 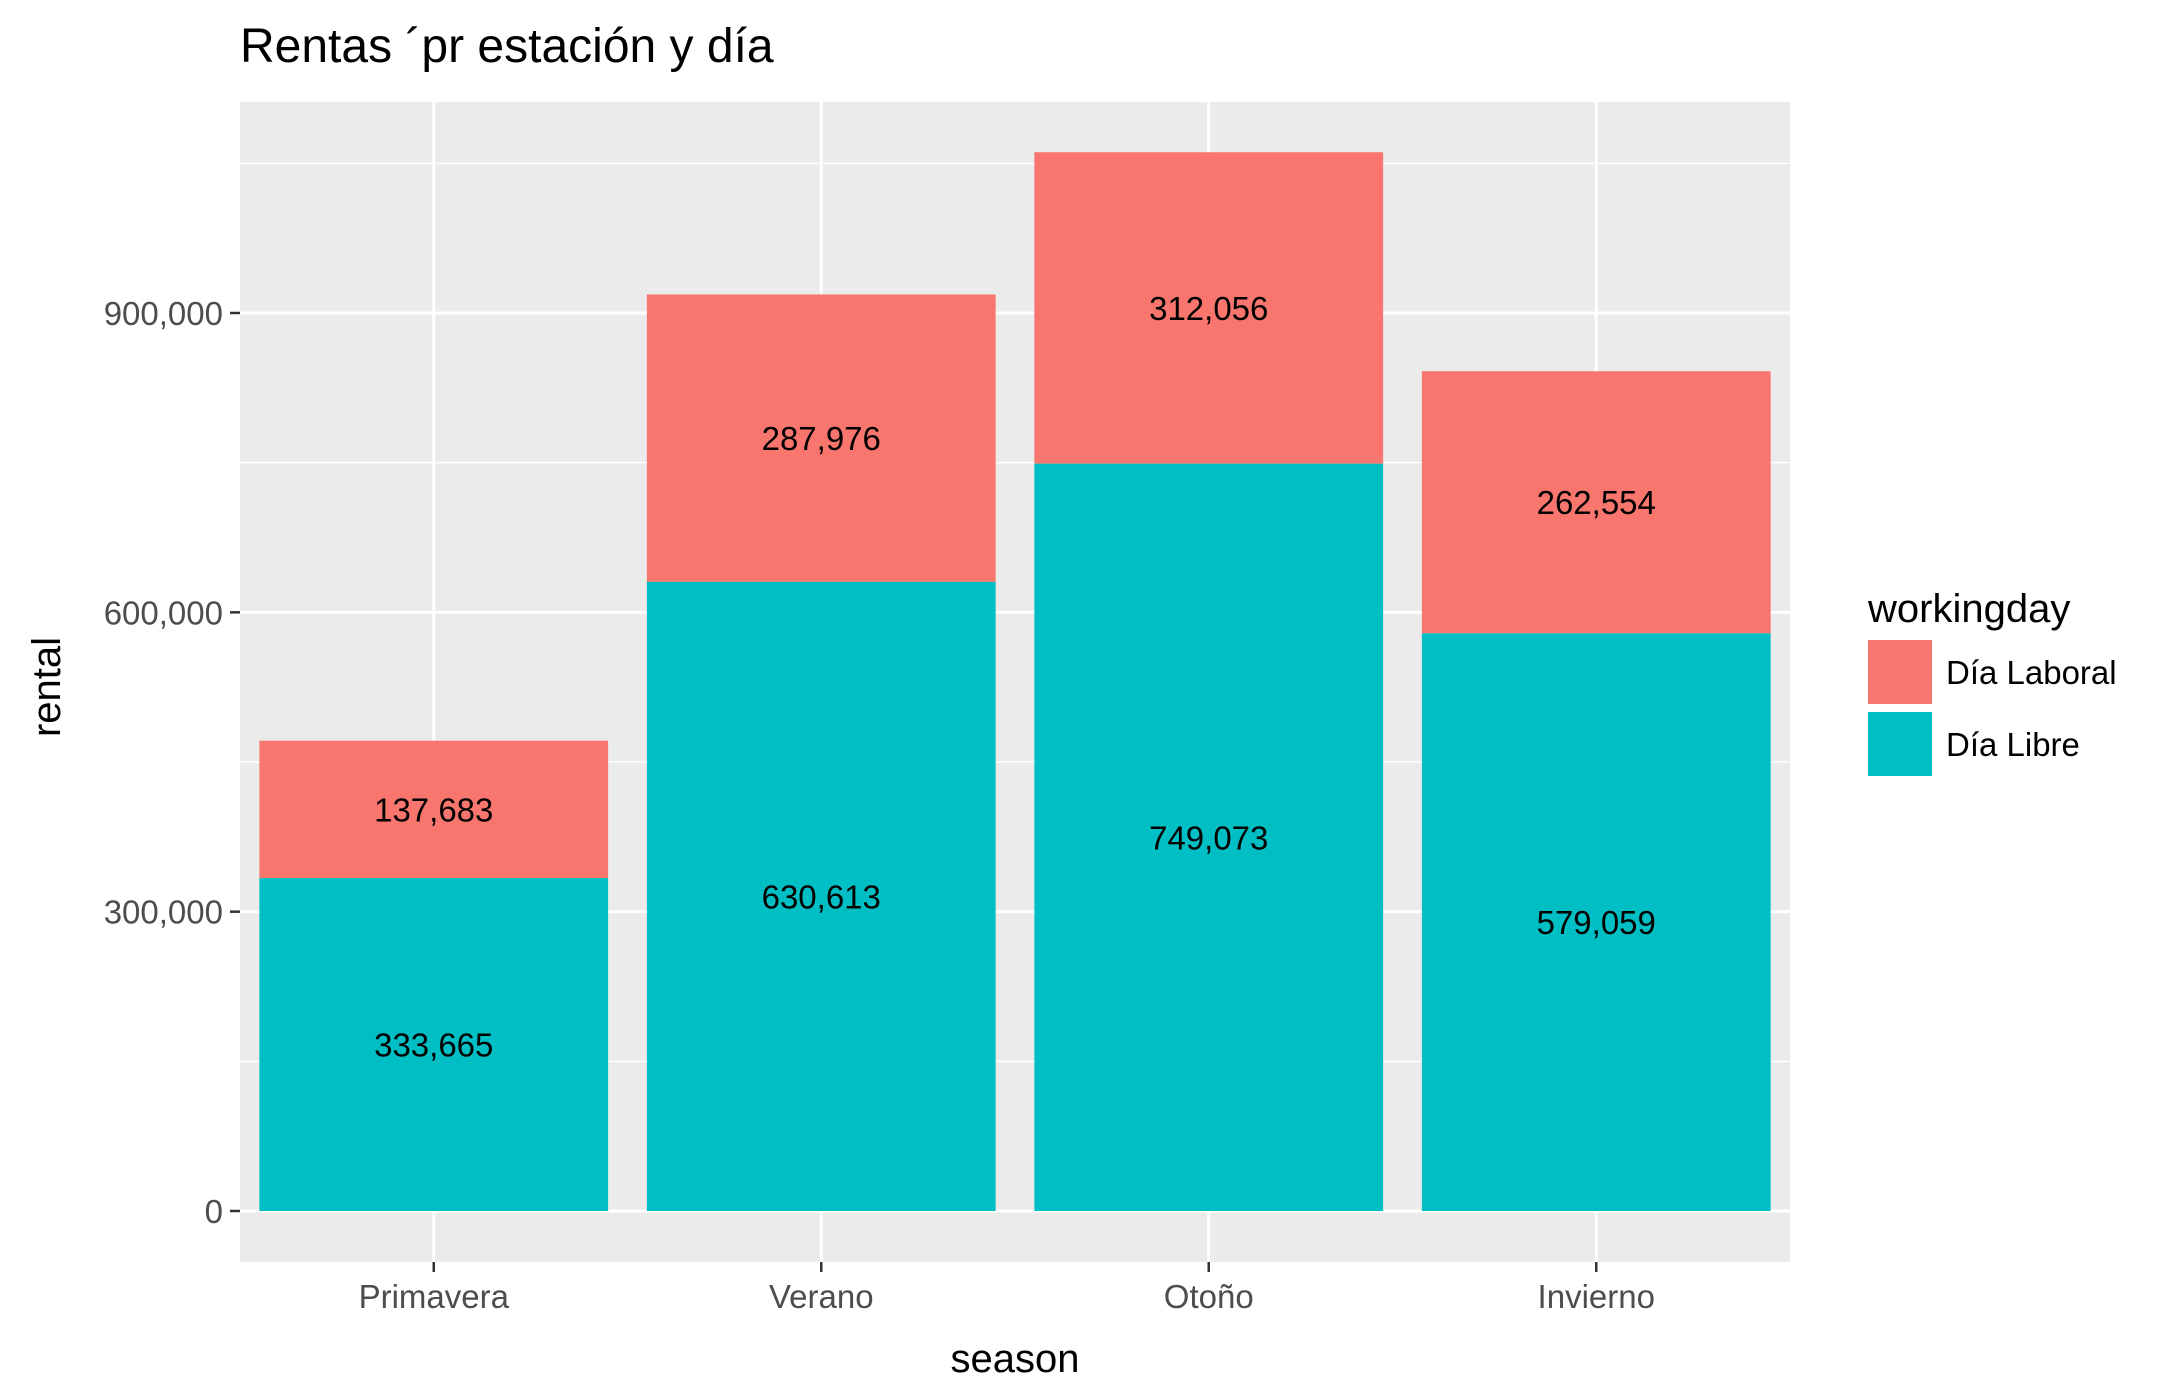 I want to click on bar-value-label: 579,059, so click(x=1596, y=922).